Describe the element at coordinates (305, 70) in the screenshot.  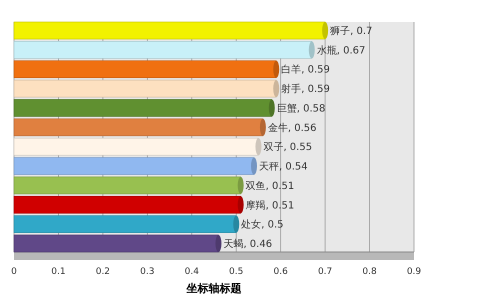
I see `data-label: 白羊, 0.59` at that location.